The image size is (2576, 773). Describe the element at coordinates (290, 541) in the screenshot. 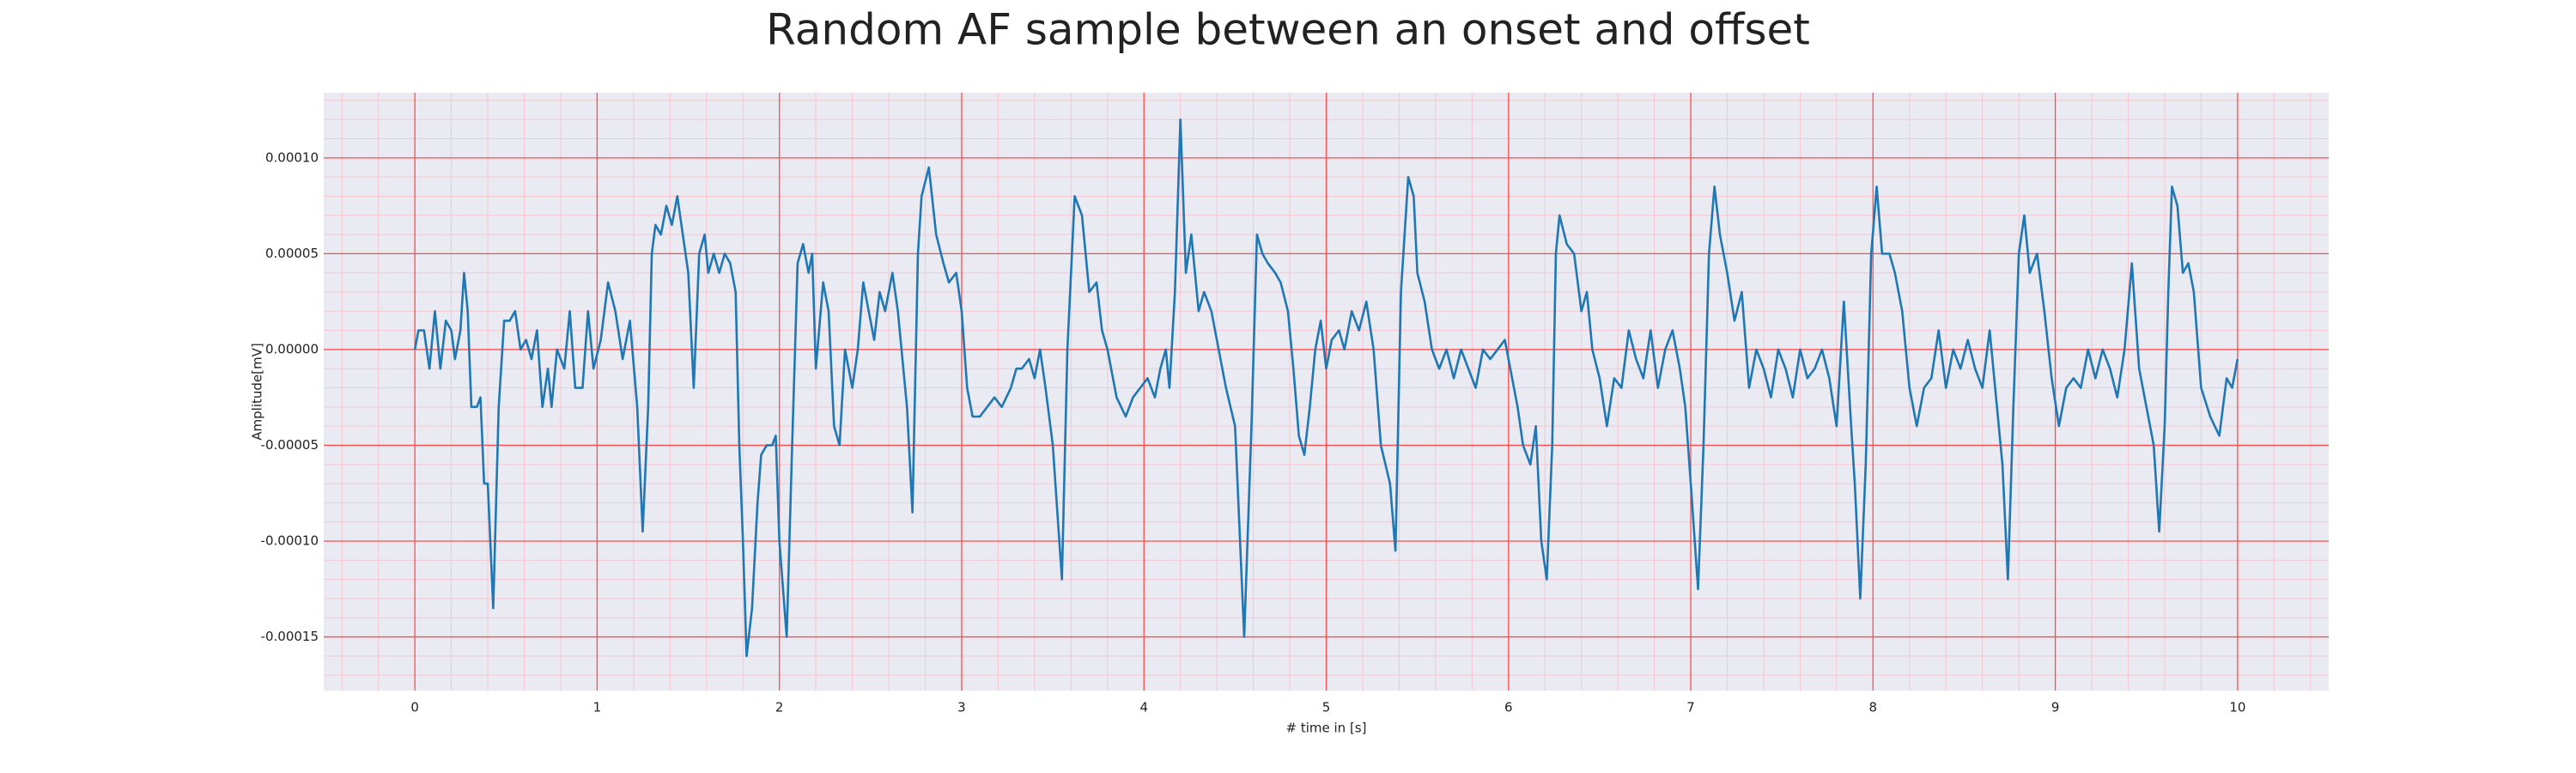

I see `y-tick-label: -0.00010` at that location.